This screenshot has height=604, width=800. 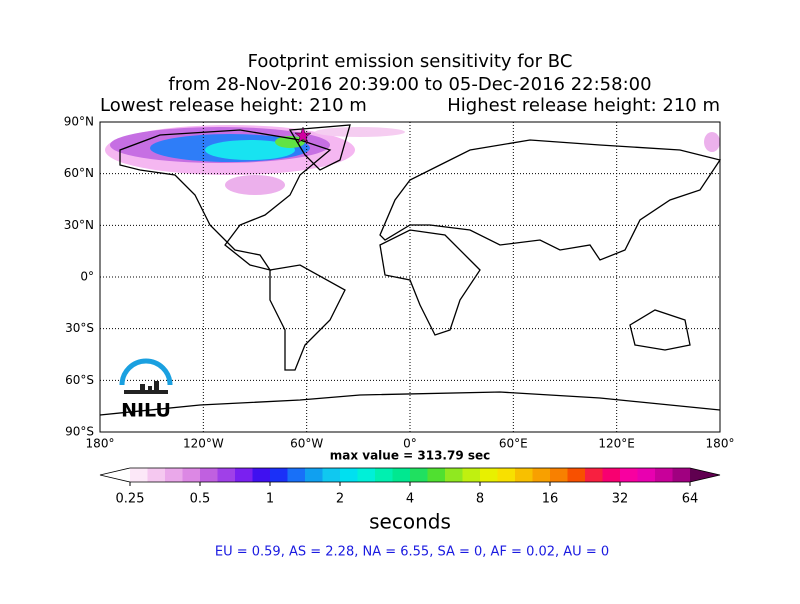 I want to click on lat-label: 90°S, so click(x=79, y=432).